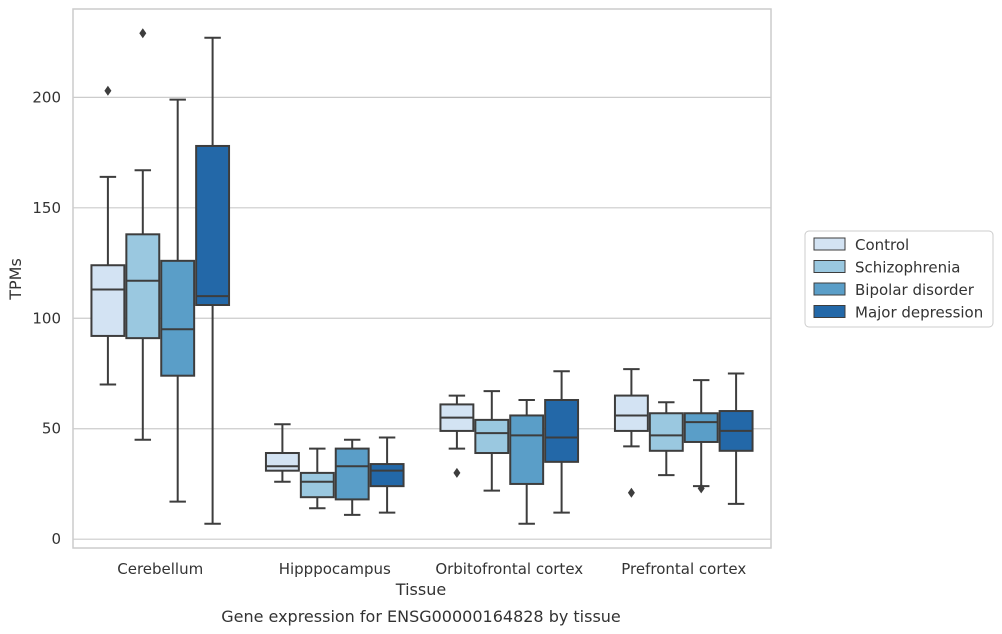 The image size is (1002, 634). I want to click on legend-label-2: Bipolar disorder, so click(915, 290).